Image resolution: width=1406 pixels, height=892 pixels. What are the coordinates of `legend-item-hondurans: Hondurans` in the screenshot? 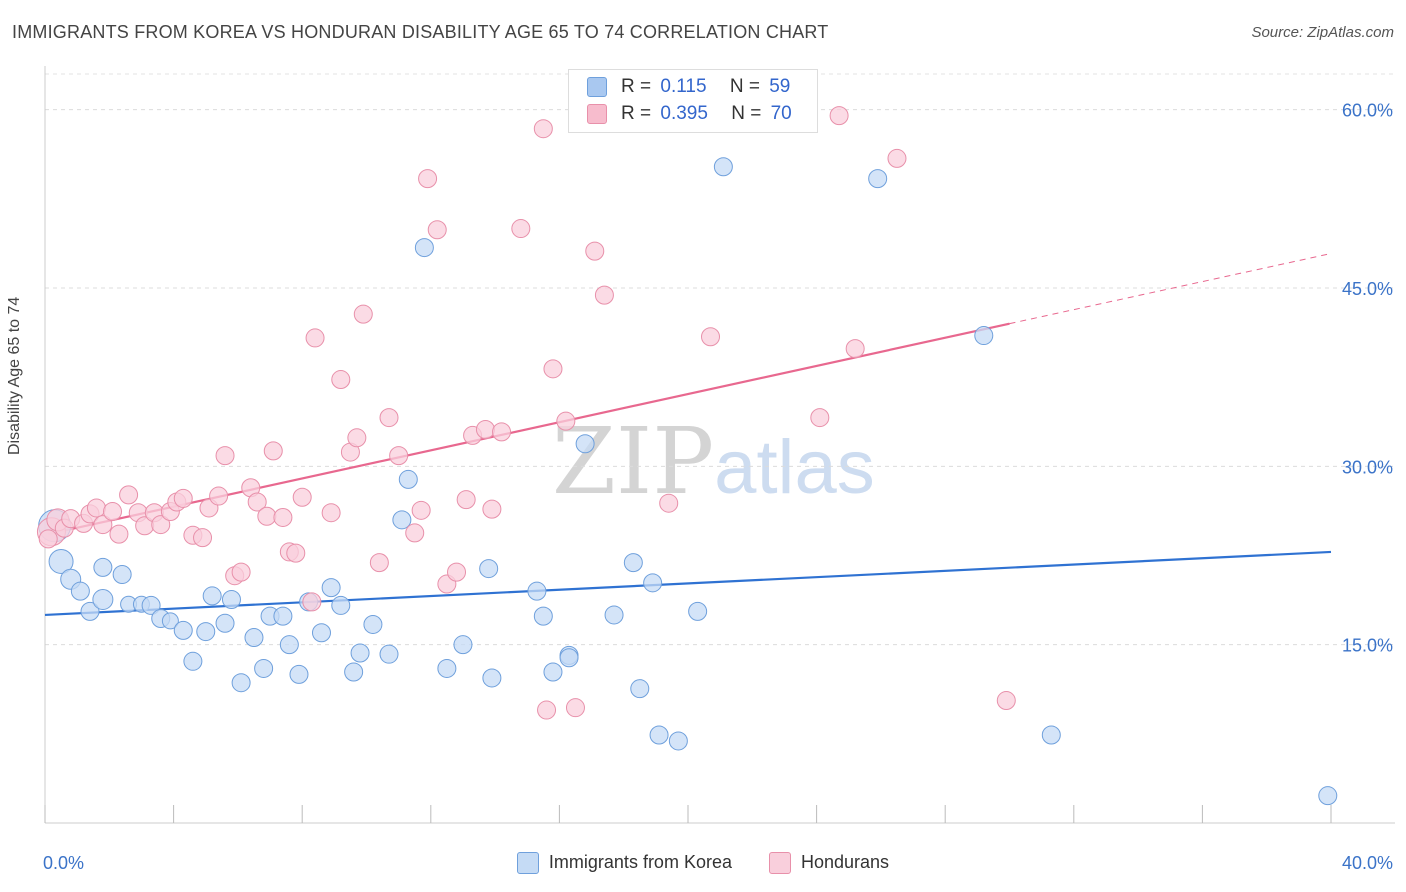 It's located at (829, 863).